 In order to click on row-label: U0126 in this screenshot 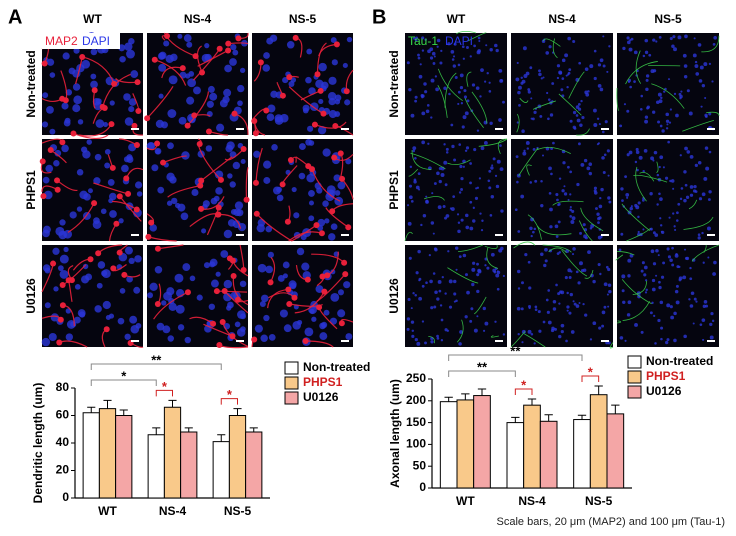, I will do `click(394, 296)`.